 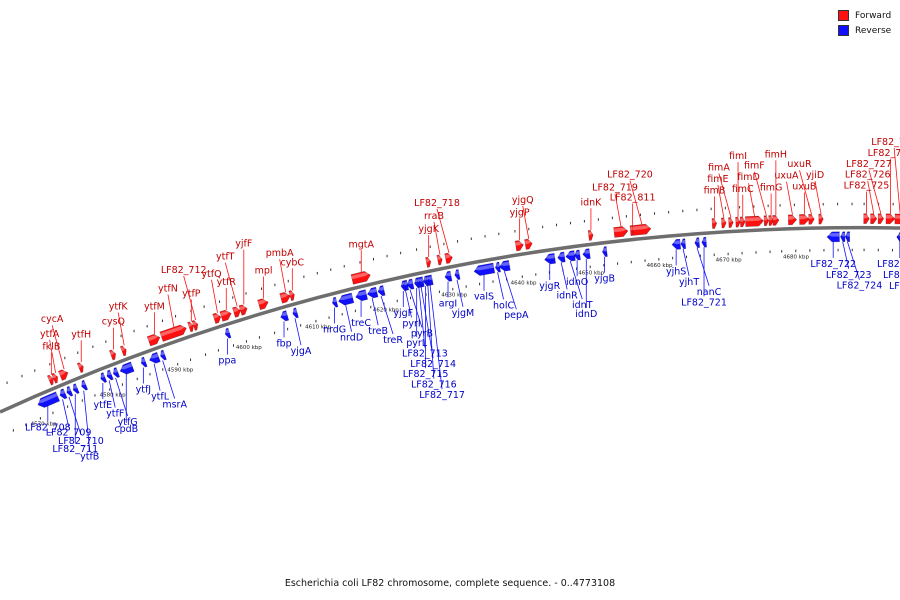 I want to click on gene-label: ytfE, so click(x=102, y=405).